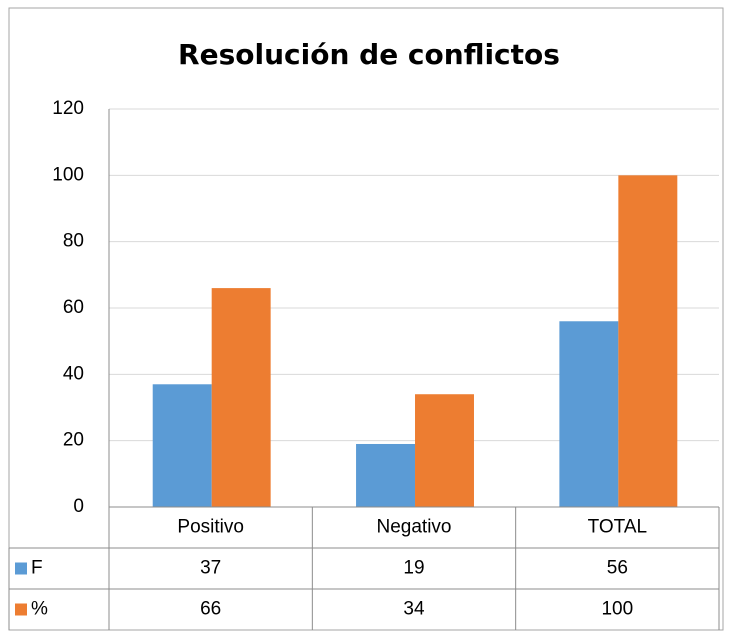 The image size is (735, 636). Describe the element at coordinates (73, 241) in the screenshot. I see `y-tick-label: 80` at that location.